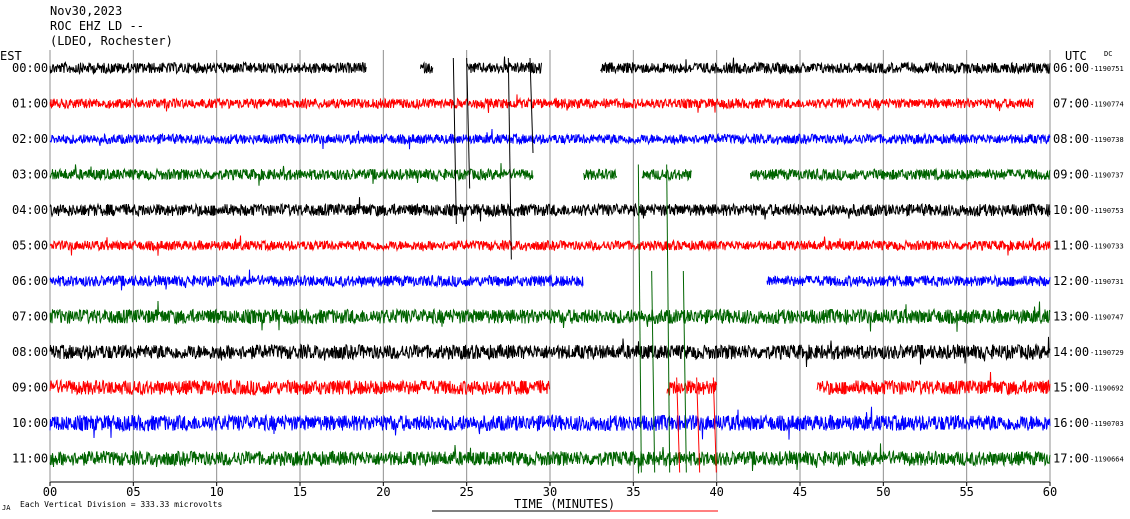 The image size is (1130, 519). What do you see at coordinates (1107, 318) in the screenshot?
I see `row-dc-offset: -1190747` at bounding box center [1107, 318].